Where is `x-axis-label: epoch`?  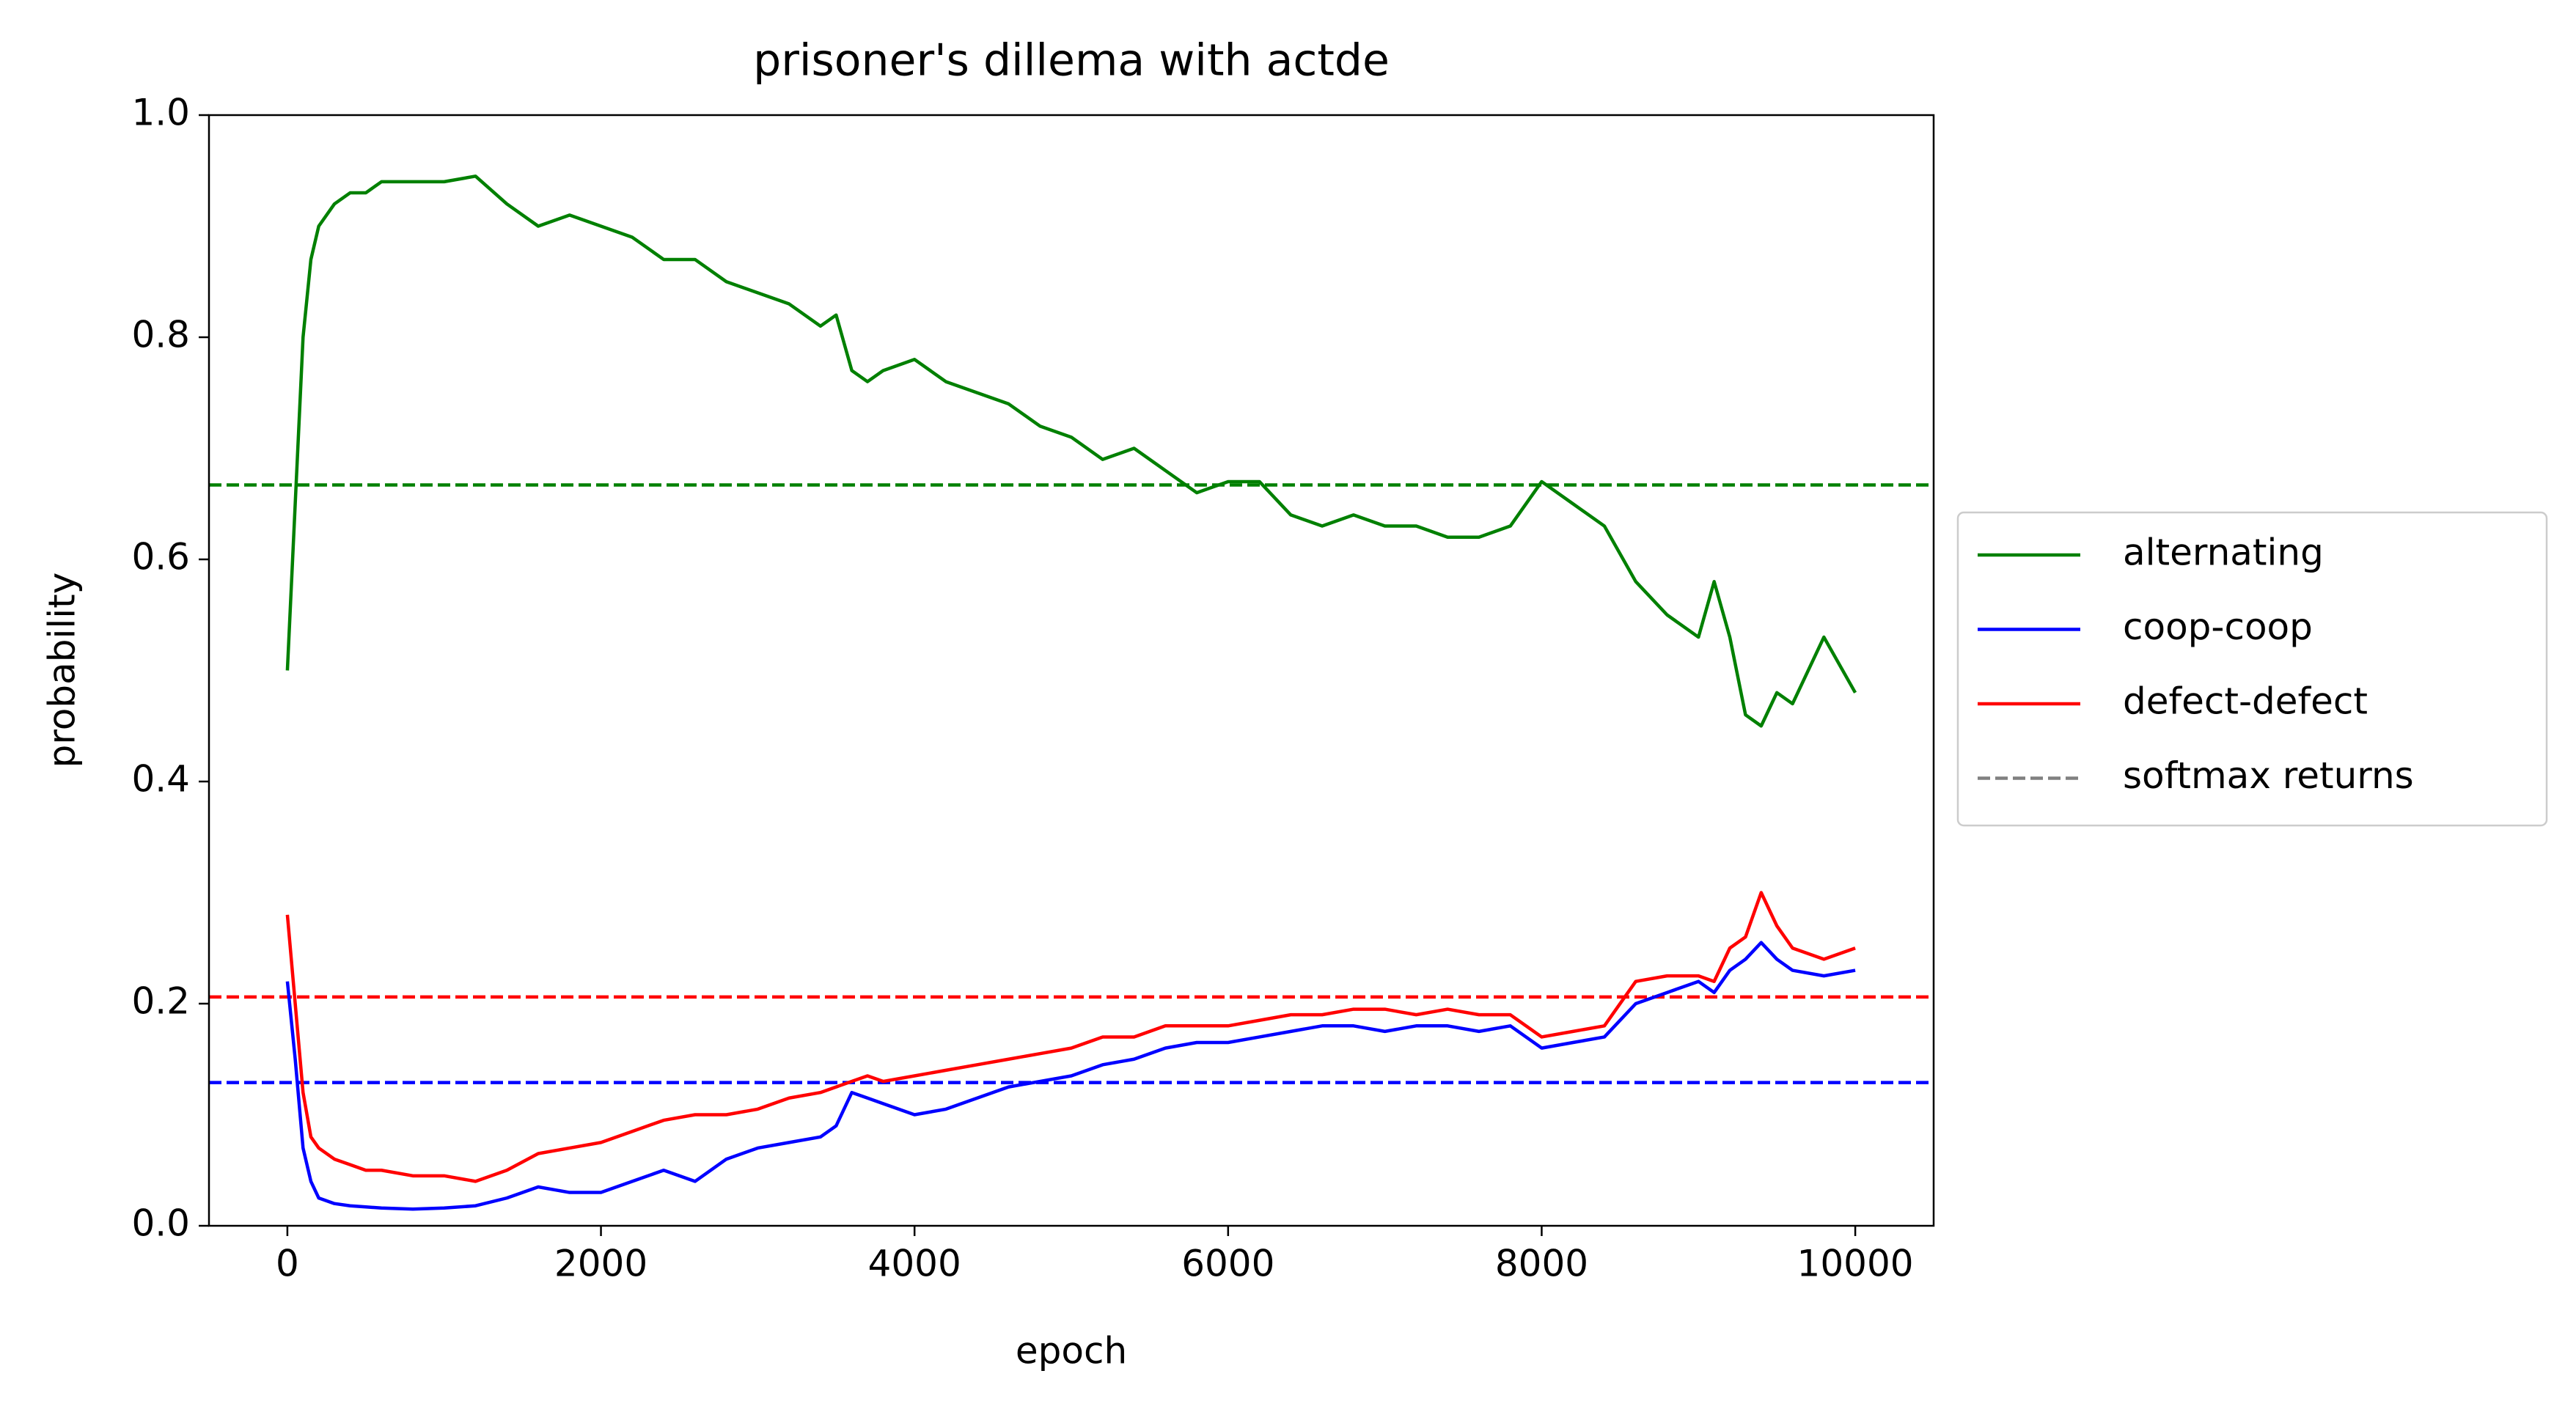
x-axis-label: epoch is located at coordinates (1071, 1351).